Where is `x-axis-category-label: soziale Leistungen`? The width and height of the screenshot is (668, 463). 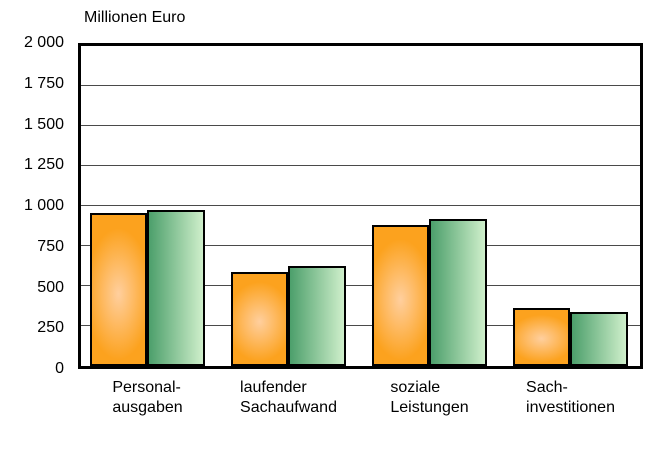 x-axis-category-label: soziale Leistungen is located at coordinates (429, 398).